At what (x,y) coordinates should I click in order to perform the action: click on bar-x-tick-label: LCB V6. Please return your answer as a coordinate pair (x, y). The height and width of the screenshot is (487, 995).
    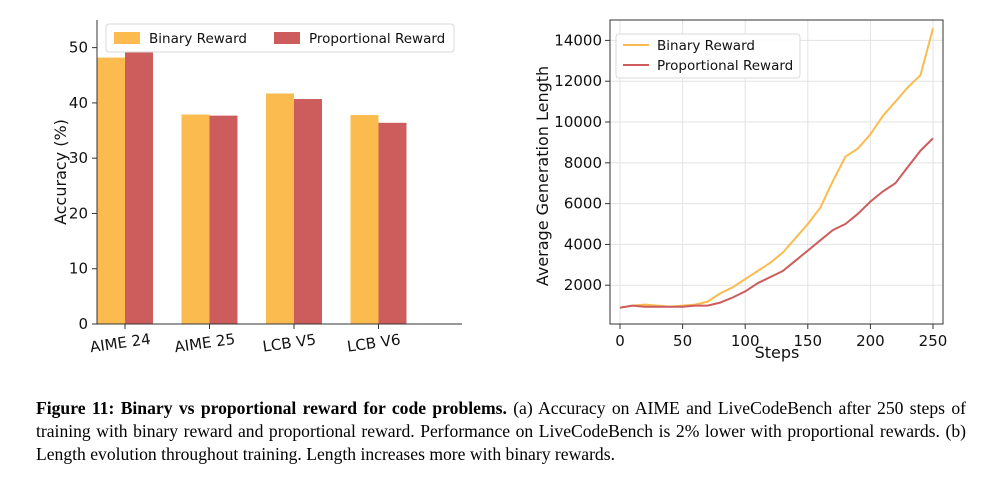
    Looking at the image, I should click on (374, 342).